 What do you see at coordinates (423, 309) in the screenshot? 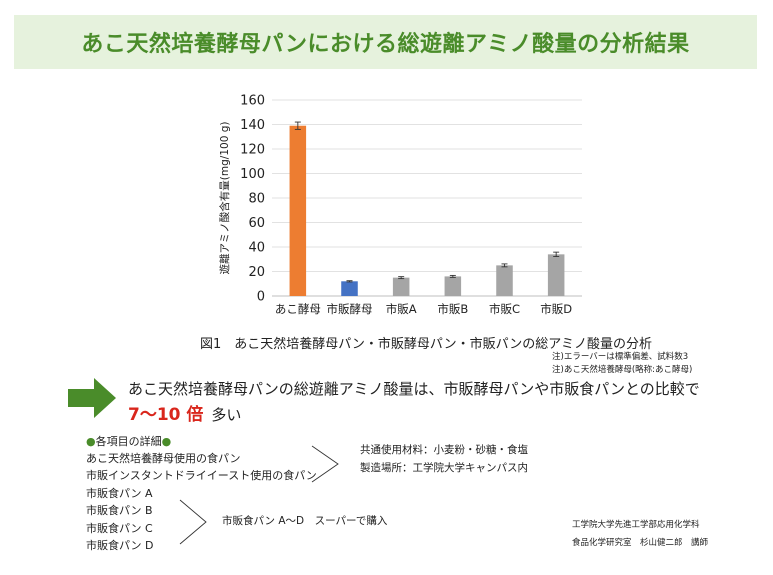
I see `chart-x-ticks: あこ酵母 市販酵母 市販A 市販B 市販C 市販D` at bounding box center [423, 309].